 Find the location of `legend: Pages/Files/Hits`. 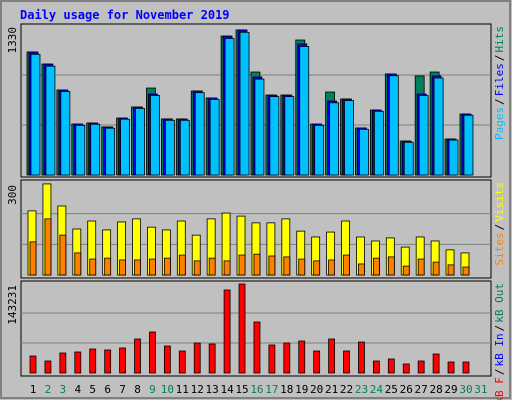

legend: Pages/Files/Hits is located at coordinates (499, 83).